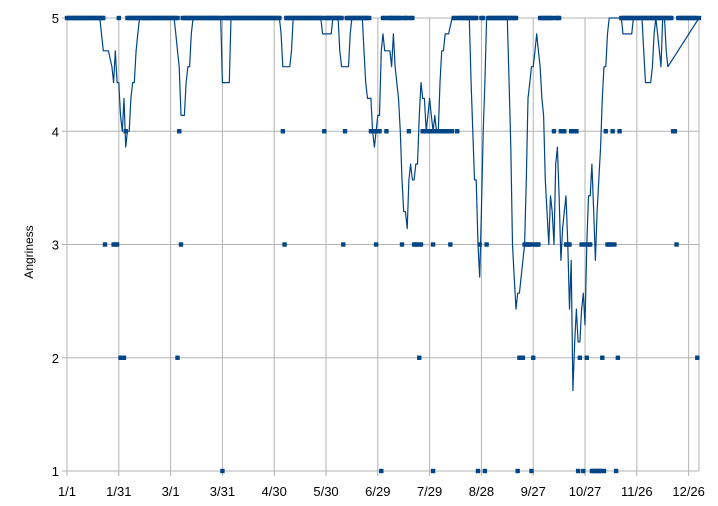 The height and width of the screenshot is (506, 718). I want to click on y-tick-label: 5, so click(55, 18).